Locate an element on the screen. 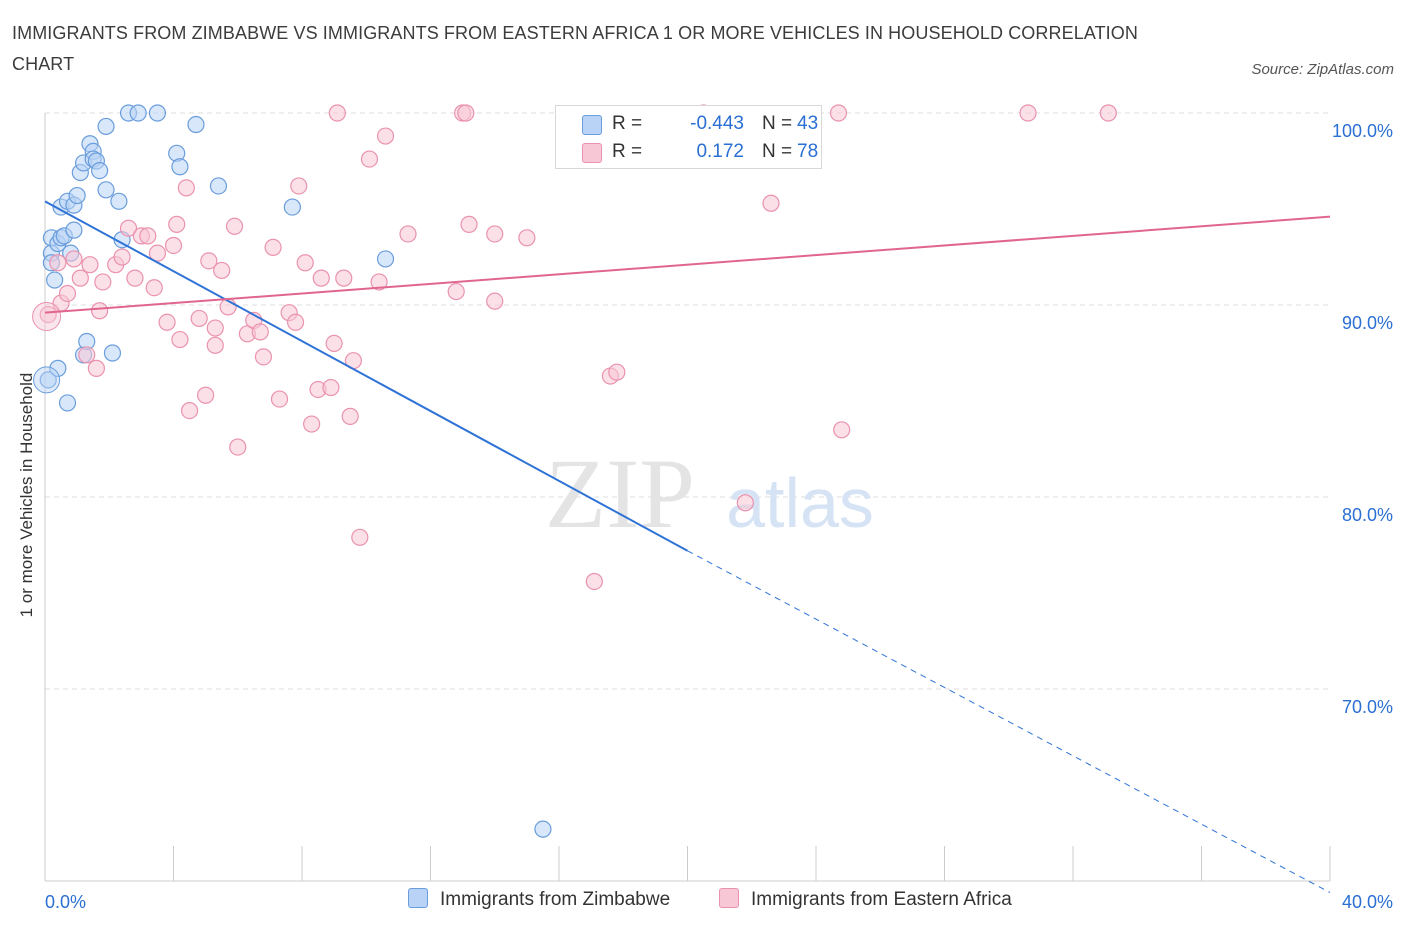  legend-n-value: 78 is located at coordinates (808, 151).